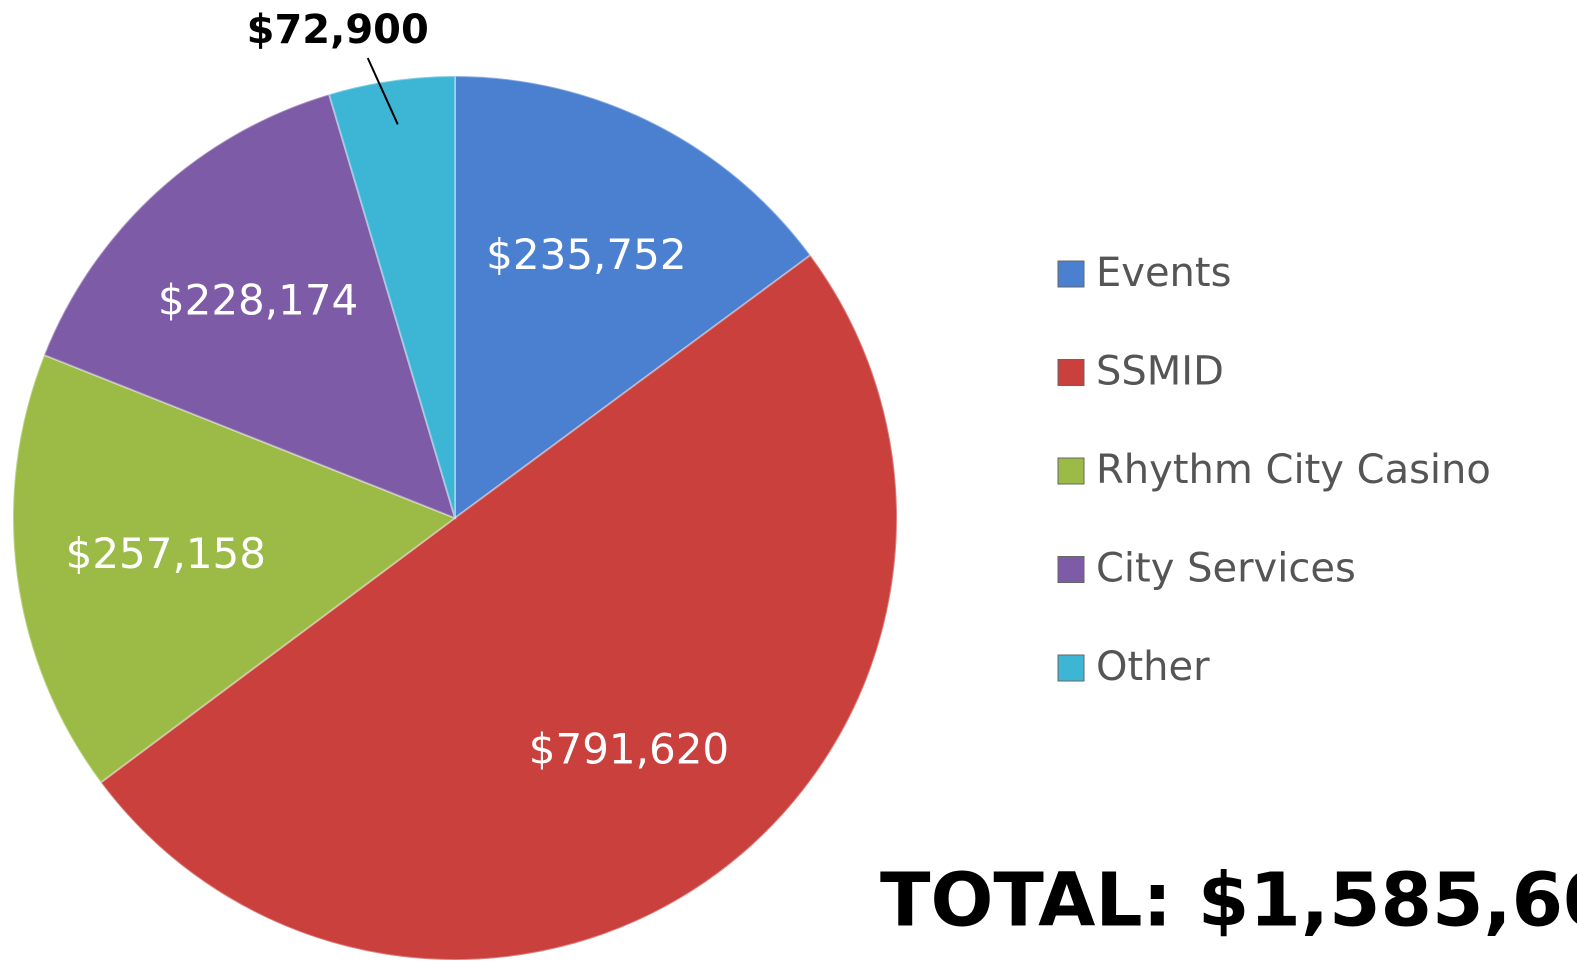 This screenshot has height=964, width=1577. What do you see at coordinates (338, 30) in the screenshot?
I see `value-label: $72,900` at bounding box center [338, 30].